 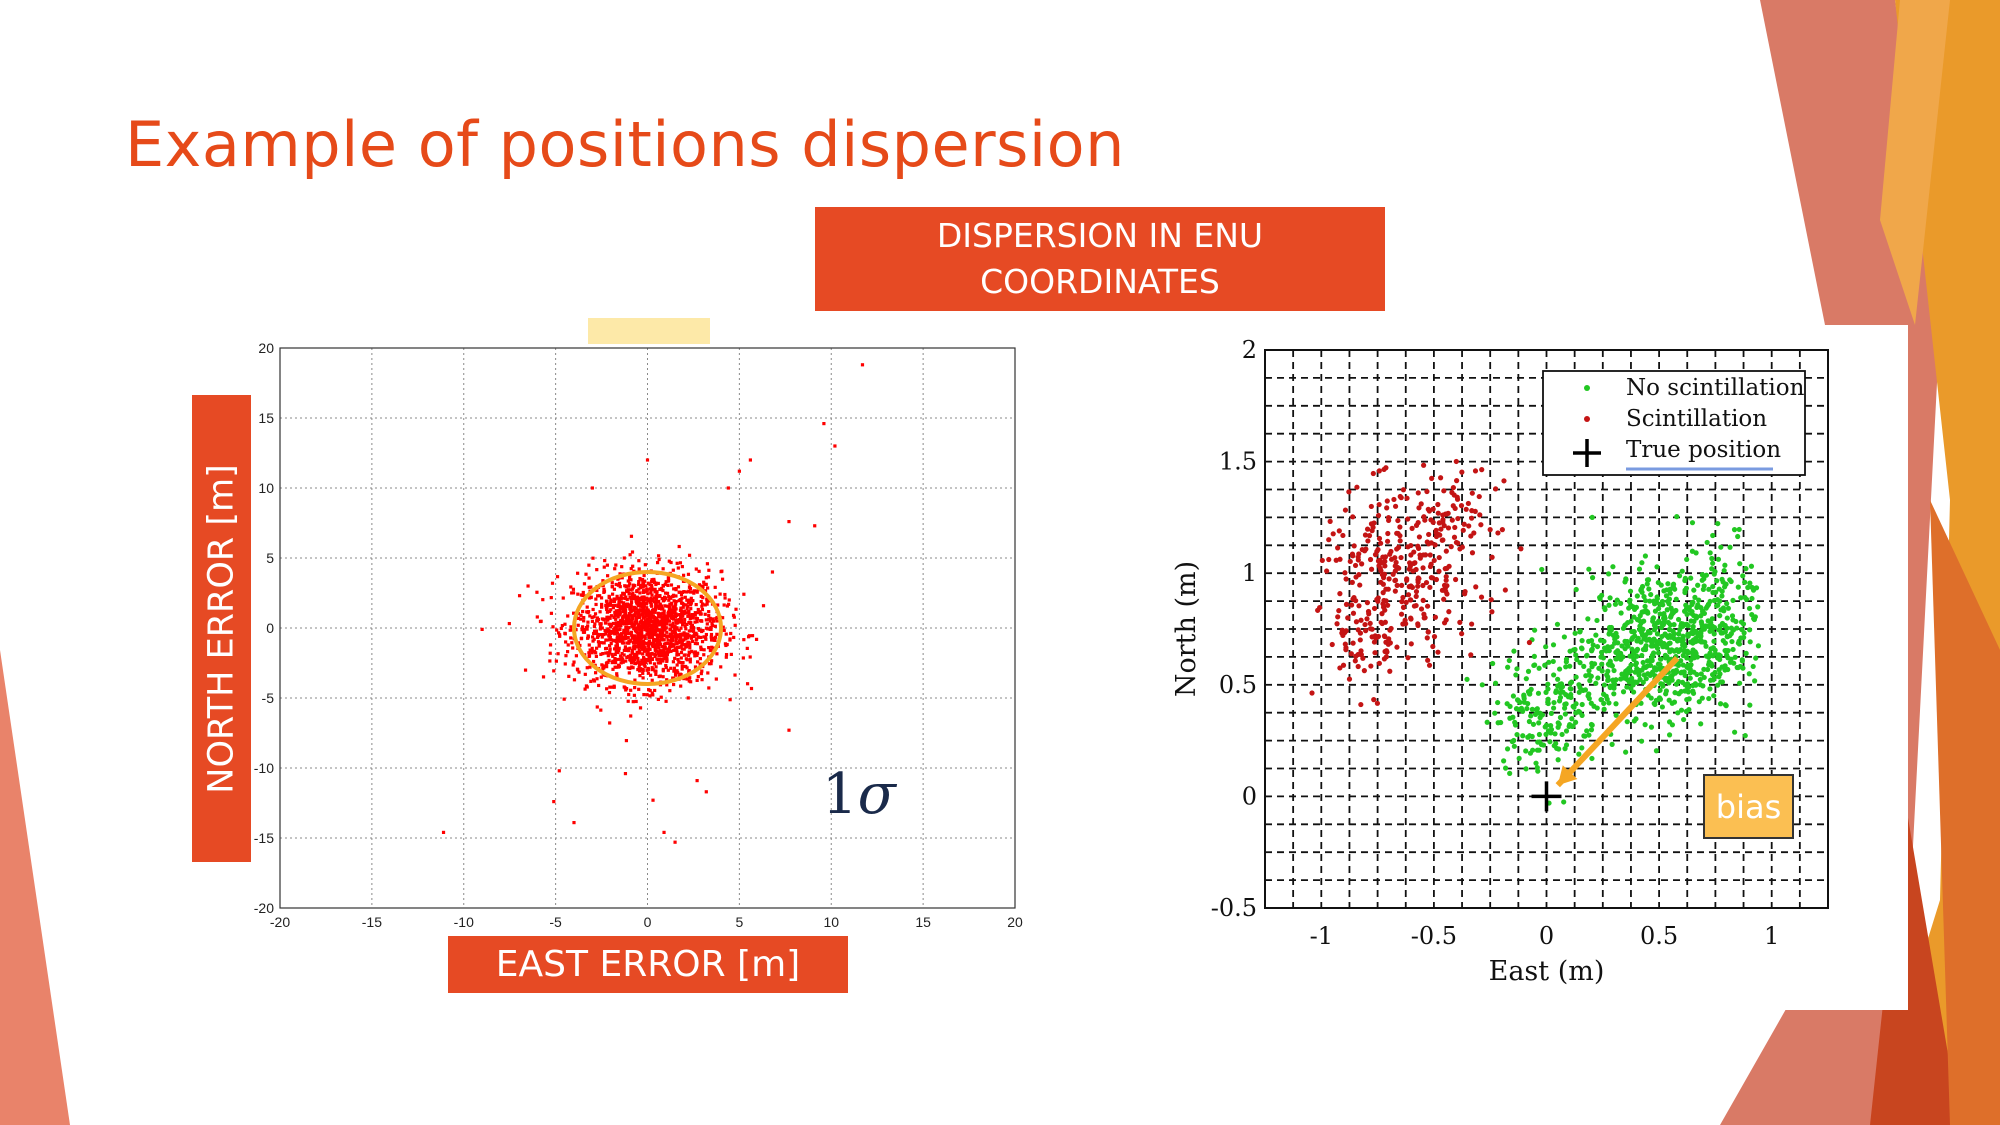 What do you see at coordinates (1238, 685) in the screenshot?
I see `y-tick-label: 0.5` at bounding box center [1238, 685].